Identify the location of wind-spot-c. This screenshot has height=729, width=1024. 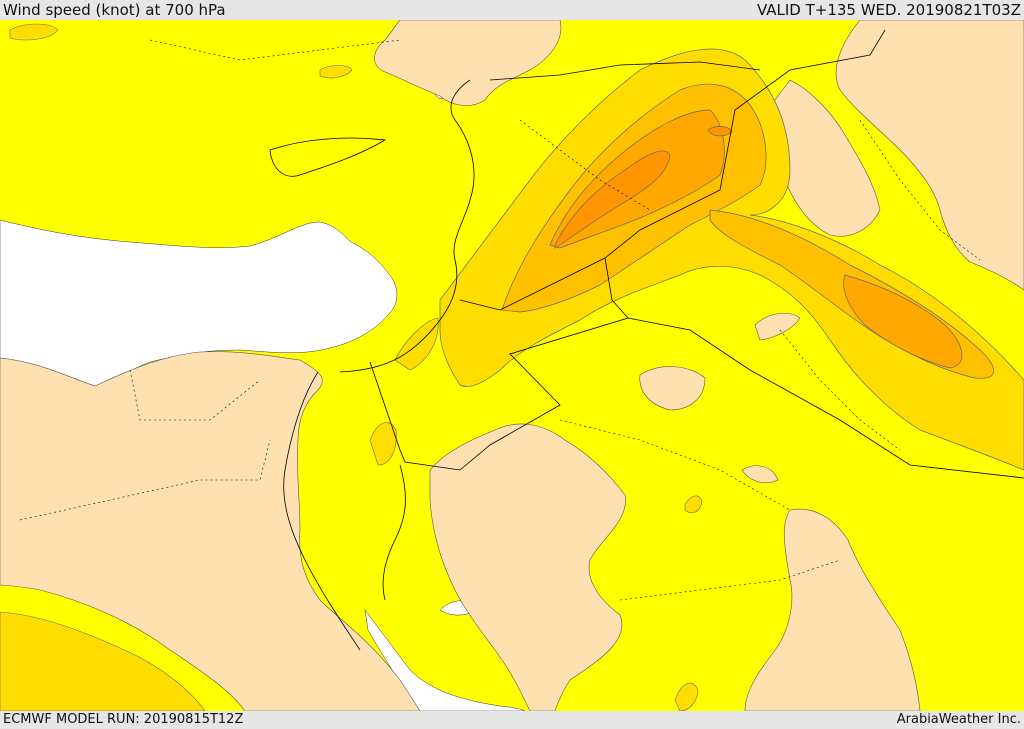
(103, 661).